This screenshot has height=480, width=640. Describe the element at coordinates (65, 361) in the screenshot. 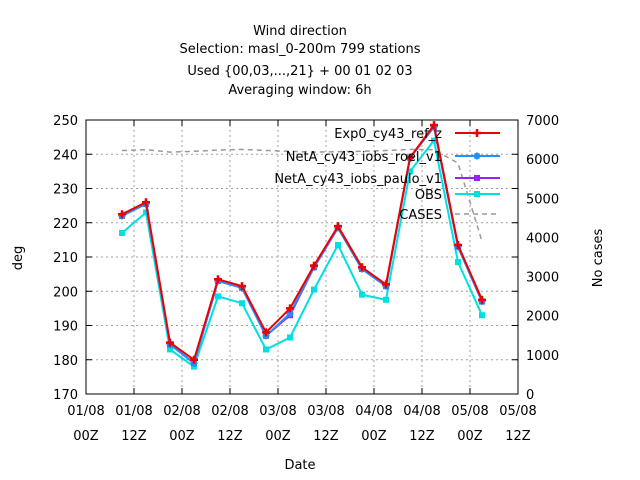

I see `y-tick-label: 180` at that location.